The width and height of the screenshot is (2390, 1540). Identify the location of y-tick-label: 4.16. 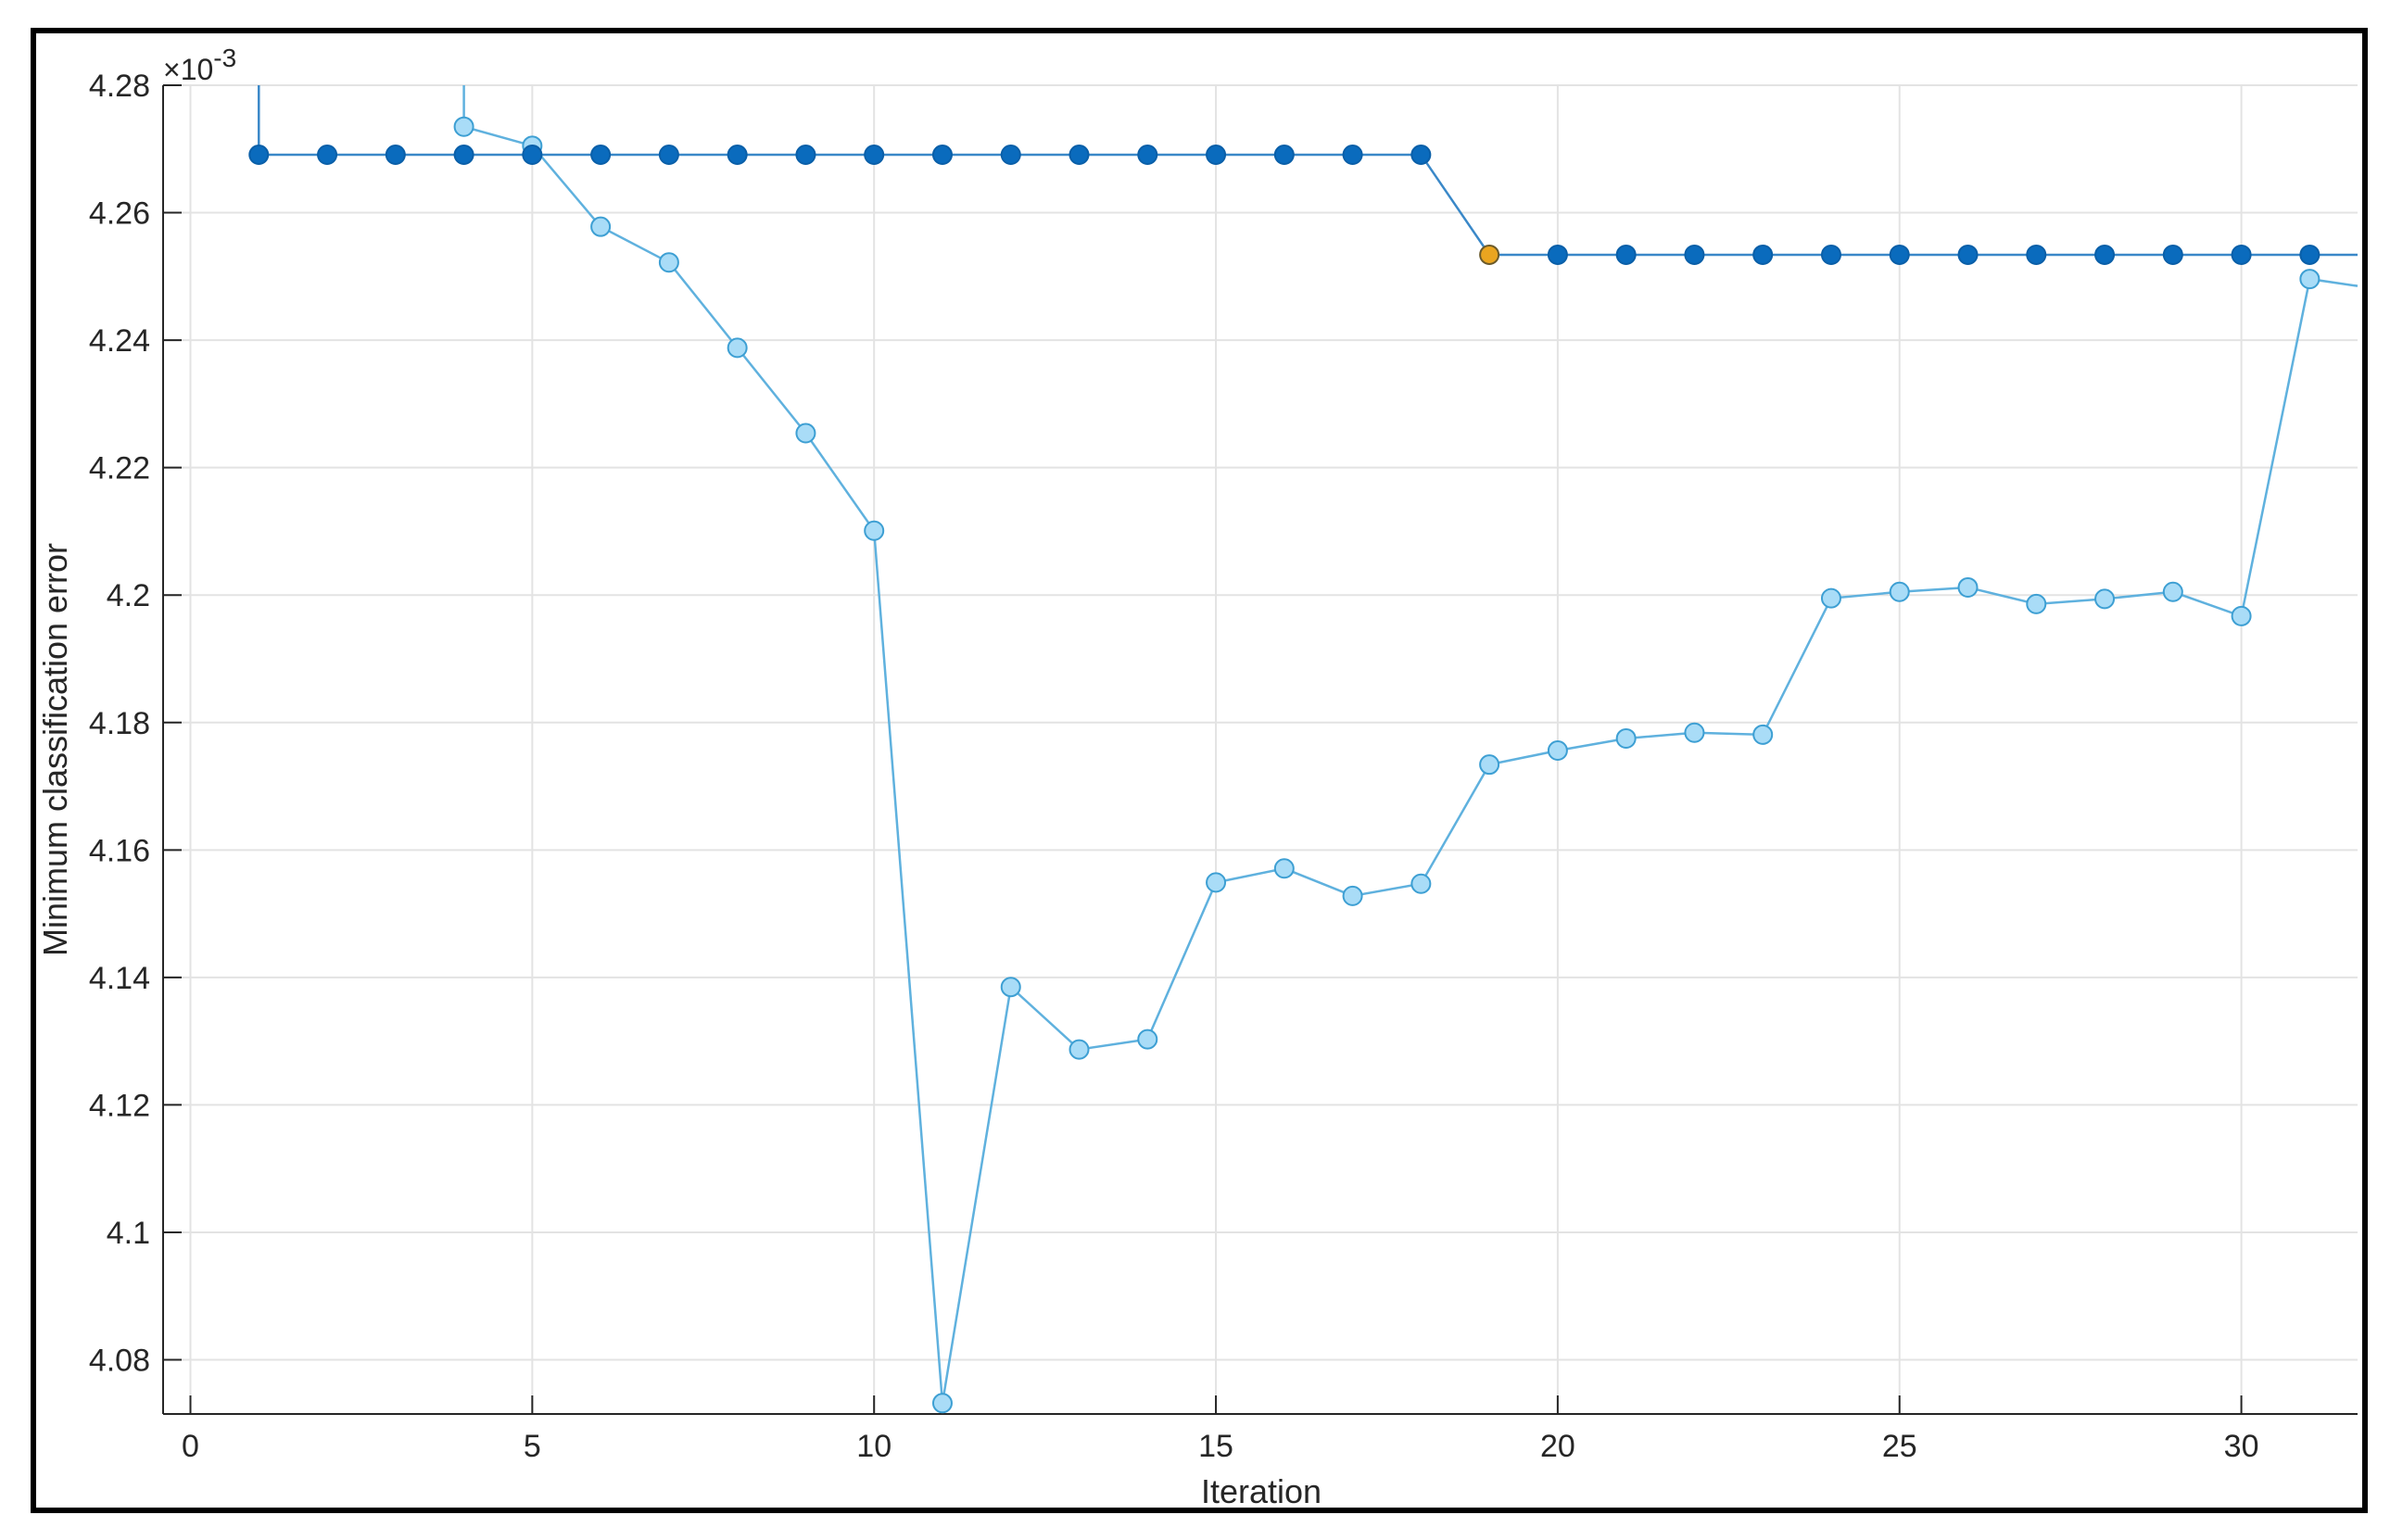
(120, 851).